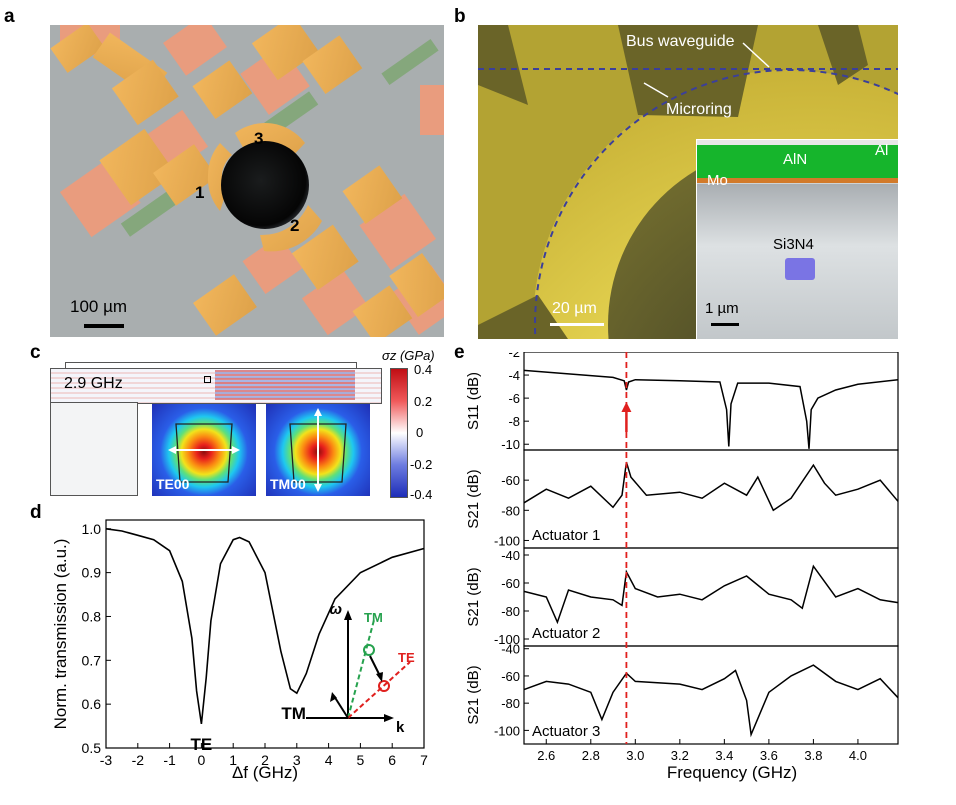 Image resolution: width=956 pixels, height=805 pixels. What do you see at coordinates (408, 355) in the screenshot?
I see `colorbar-title: σz (GPa)` at bounding box center [408, 355].